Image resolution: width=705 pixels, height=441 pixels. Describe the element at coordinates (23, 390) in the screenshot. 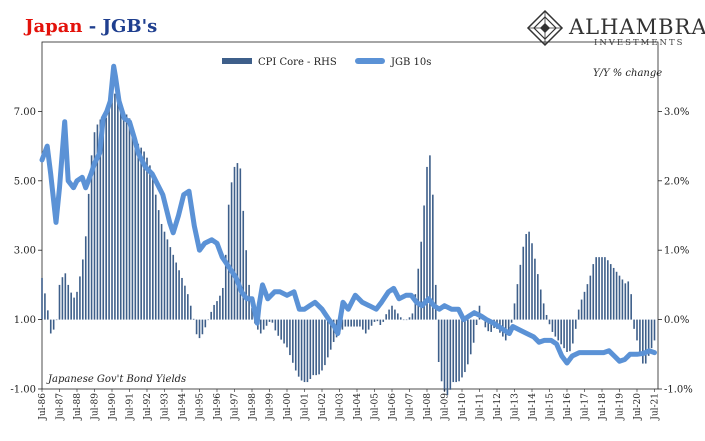

I see `left-tick-label: -1.00` at that location.